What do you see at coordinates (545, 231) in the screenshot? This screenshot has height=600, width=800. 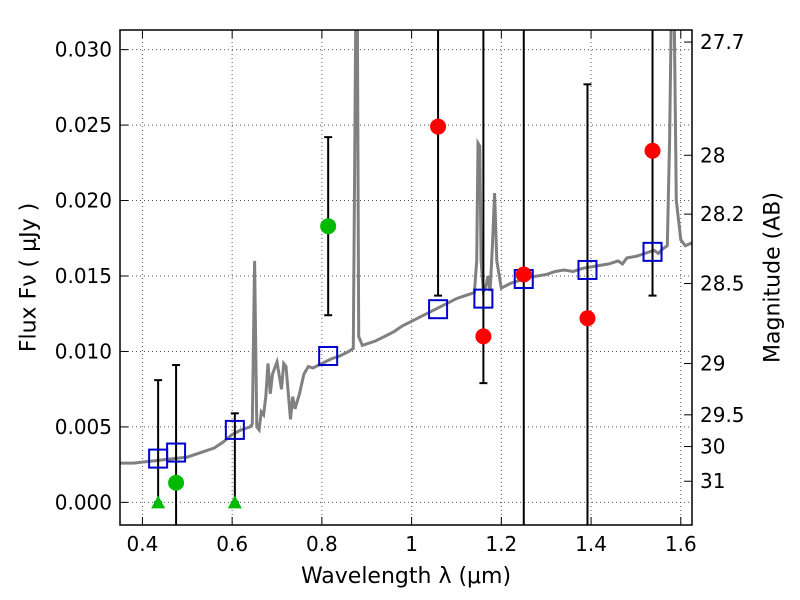 I see `detection-points` at bounding box center [545, 231].